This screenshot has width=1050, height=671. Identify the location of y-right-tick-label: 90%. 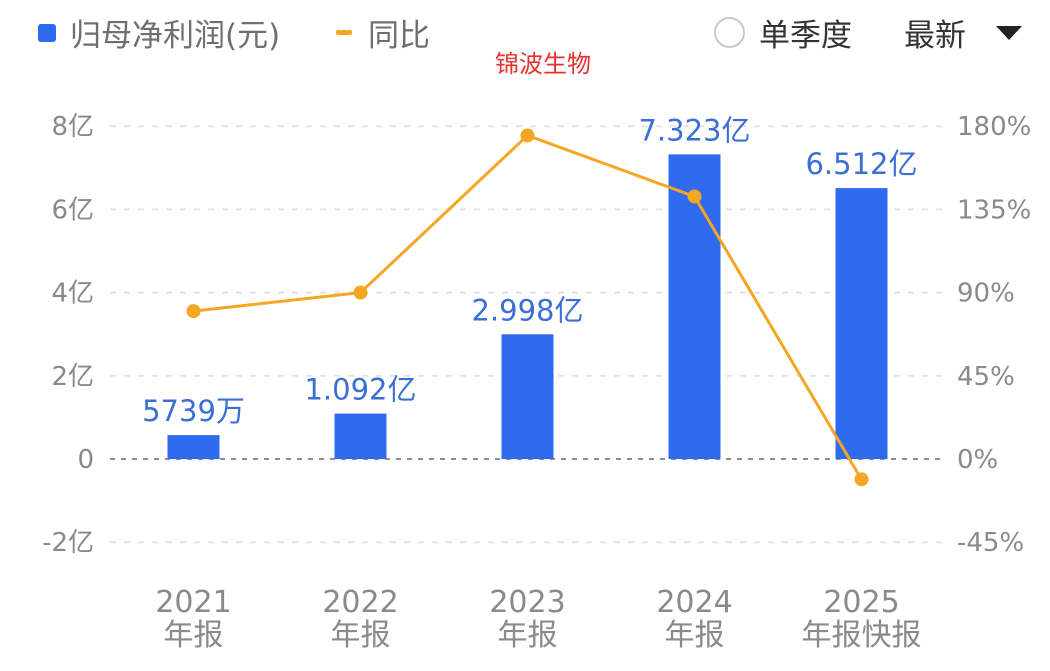
(986, 294).